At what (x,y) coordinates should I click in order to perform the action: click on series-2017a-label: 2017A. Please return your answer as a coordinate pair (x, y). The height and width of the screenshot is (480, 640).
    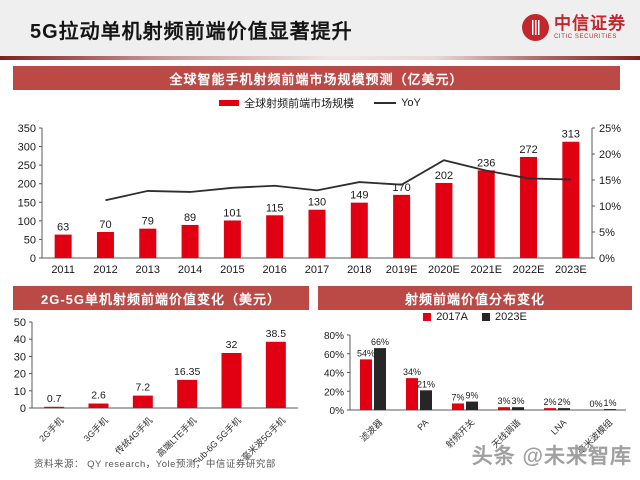
    Looking at the image, I should click on (452, 317).